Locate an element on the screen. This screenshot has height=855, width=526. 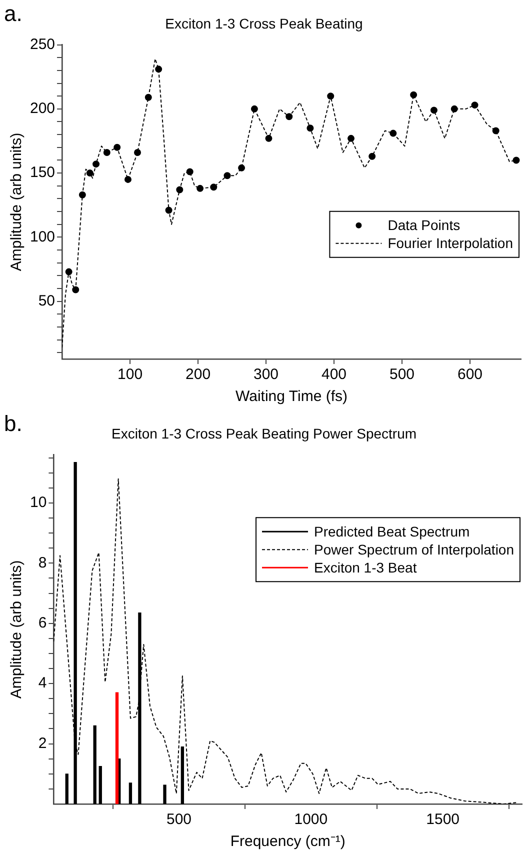
legend-label: Exciton 1-3 Beat is located at coordinates (365, 568).